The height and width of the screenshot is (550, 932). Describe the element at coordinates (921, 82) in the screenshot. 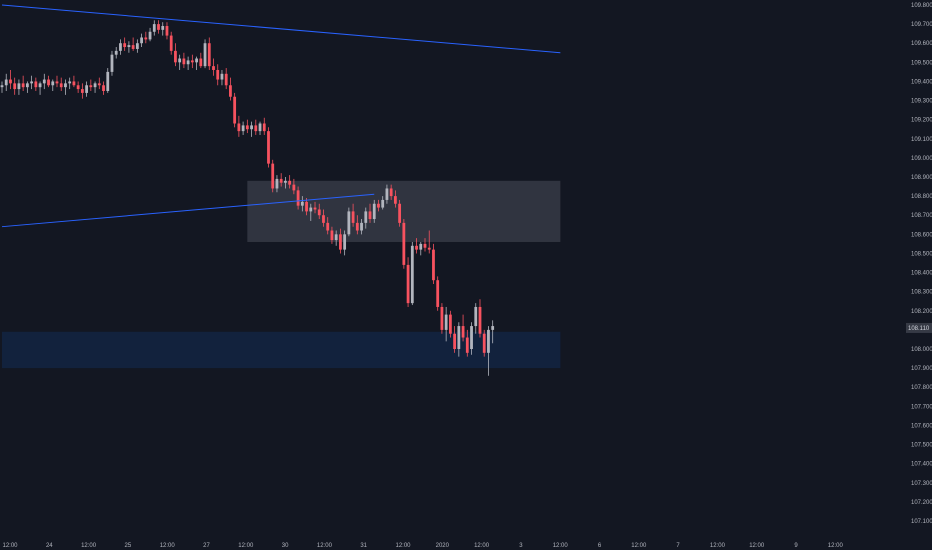

I see `y-tick-label: 109.400` at that location.